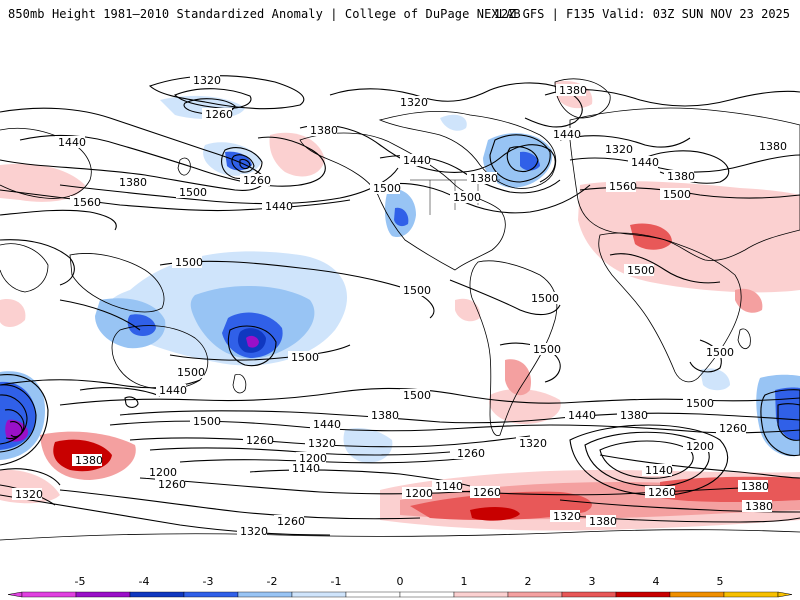 This screenshot has width=800, height=600. What do you see at coordinates (141, 325) in the screenshot?
I see `anomaly-blue-aus-strong` at bounding box center [141, 325].